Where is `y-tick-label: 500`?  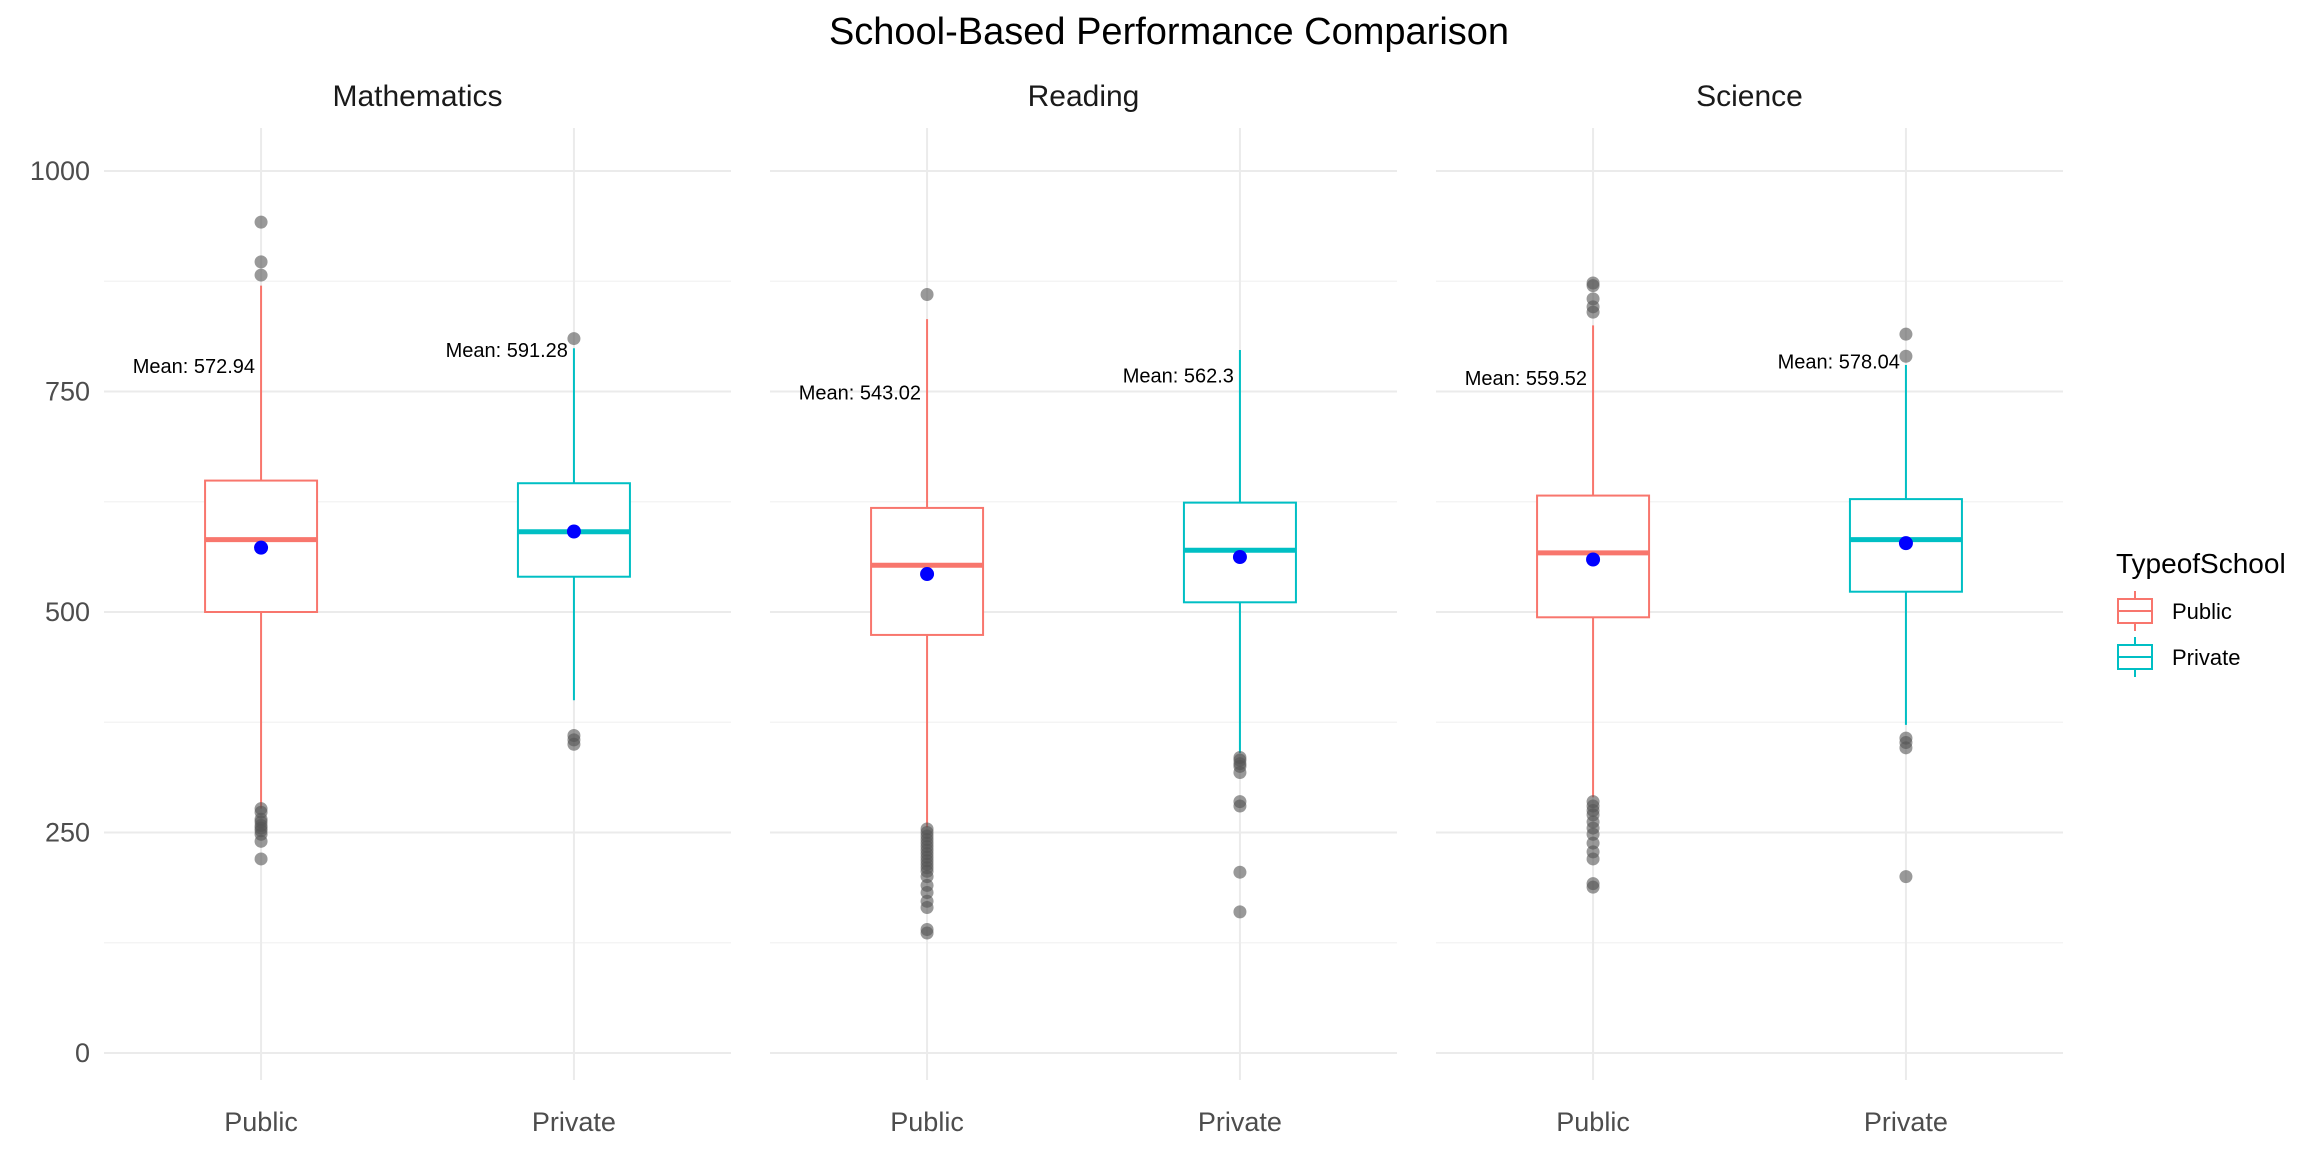 y-tick-label: 500 is located at coordinates (67, 612).